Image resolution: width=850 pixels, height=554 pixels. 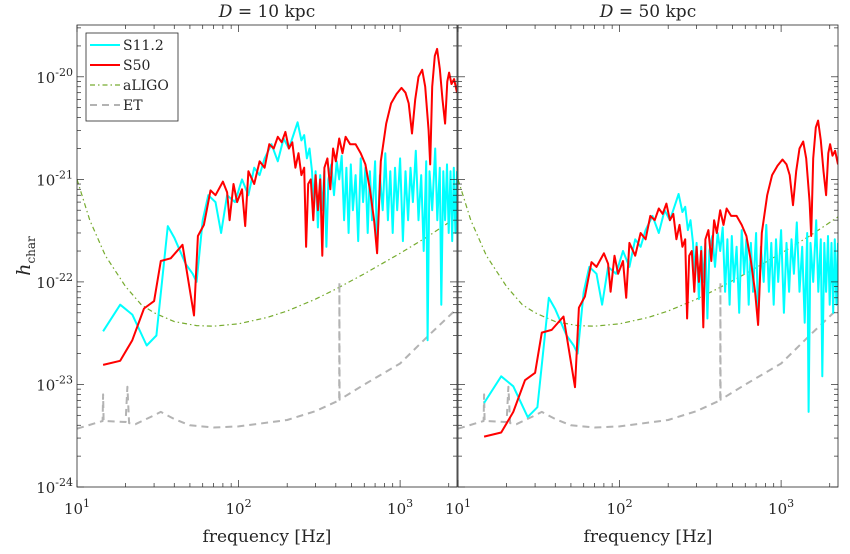 What do you see at coordinates (54, 76) in the screenshot?
I see `y-tick-label: 10-20` at bounding box center [54, 76].